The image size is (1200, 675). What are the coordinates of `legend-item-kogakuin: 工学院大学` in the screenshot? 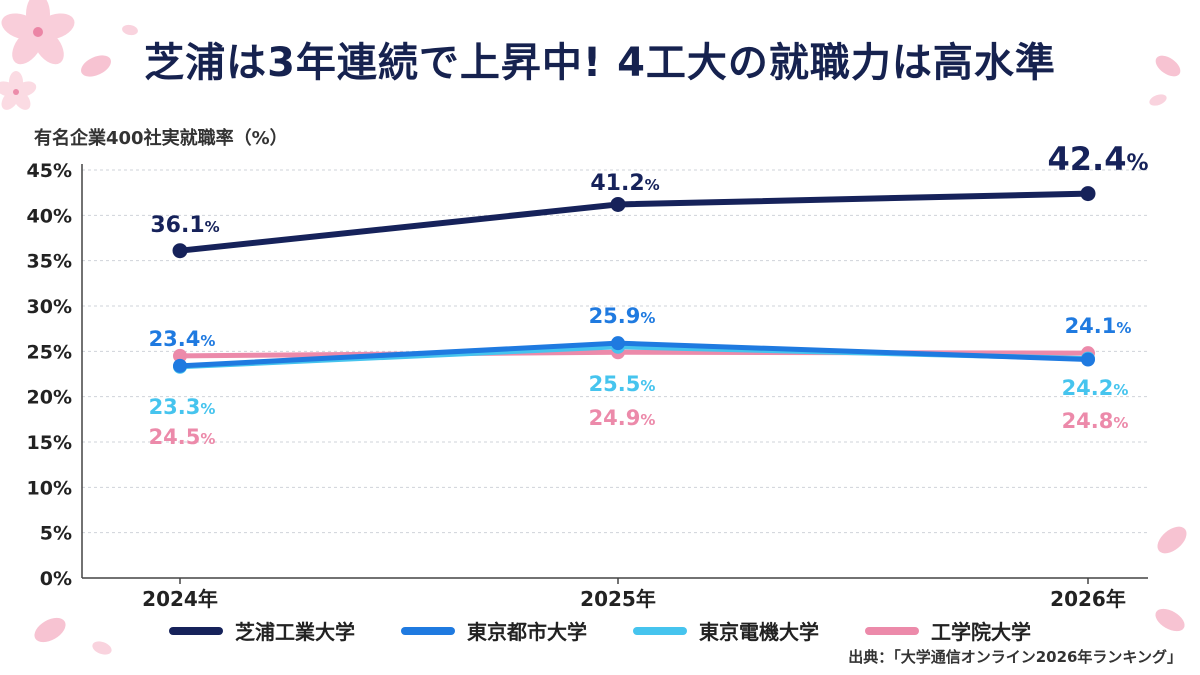 It's located at (948, 630).